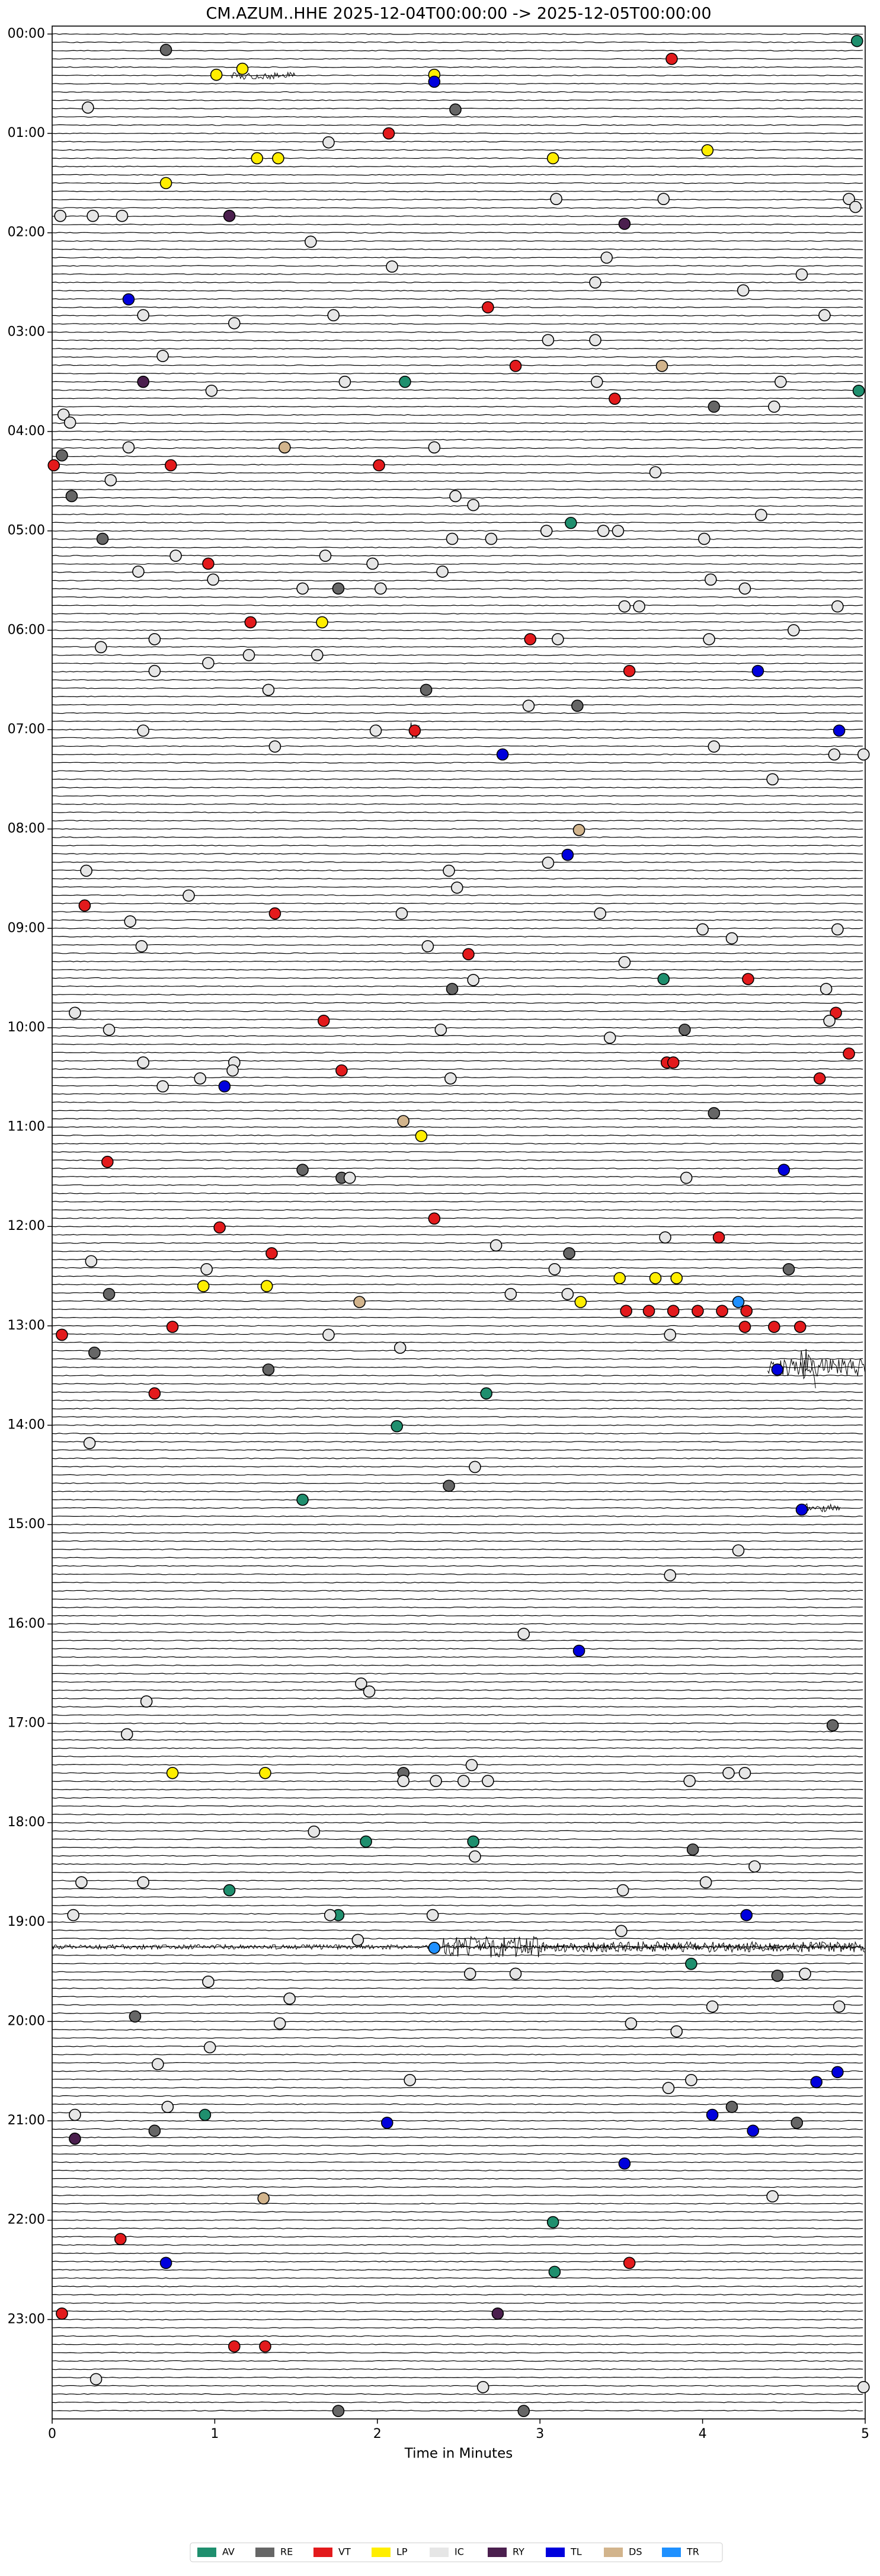  Describe the element at coordinates (26, 2319) in the screenshot. I see `y-tick-label: 23:00` at that location.